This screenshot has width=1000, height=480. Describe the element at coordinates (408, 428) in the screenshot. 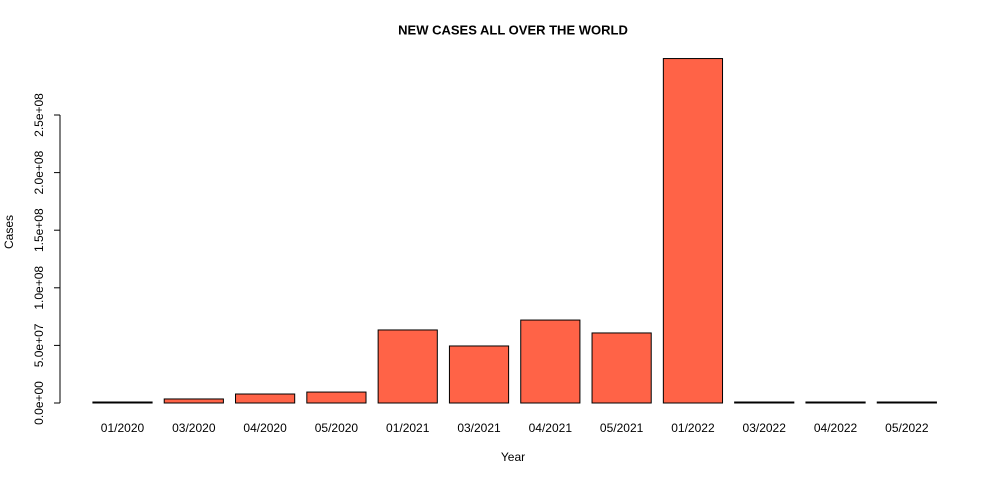

I see `x-tick-label: 01/2021` at that location.